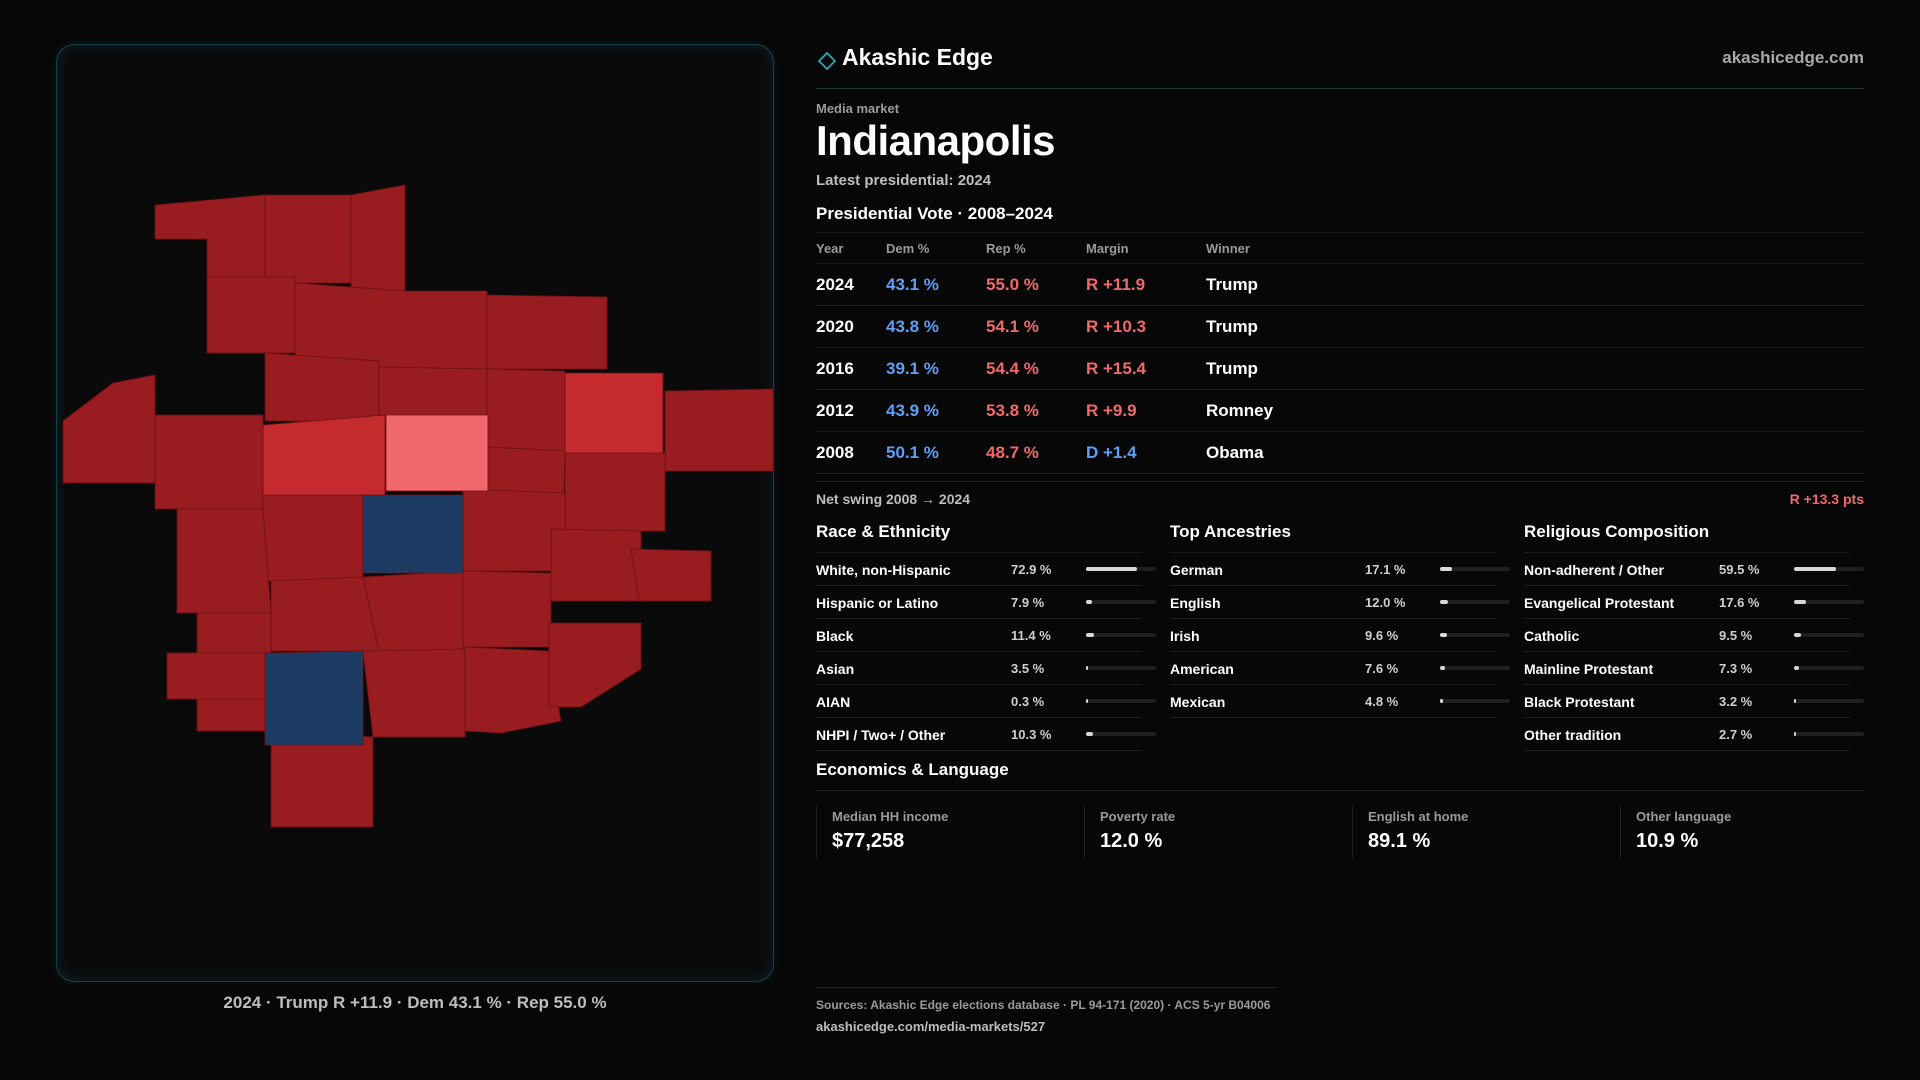 This screenshot has width=1920, height=1080. I want to click on brand-url: akashicedge.com, so click(1793, 57).